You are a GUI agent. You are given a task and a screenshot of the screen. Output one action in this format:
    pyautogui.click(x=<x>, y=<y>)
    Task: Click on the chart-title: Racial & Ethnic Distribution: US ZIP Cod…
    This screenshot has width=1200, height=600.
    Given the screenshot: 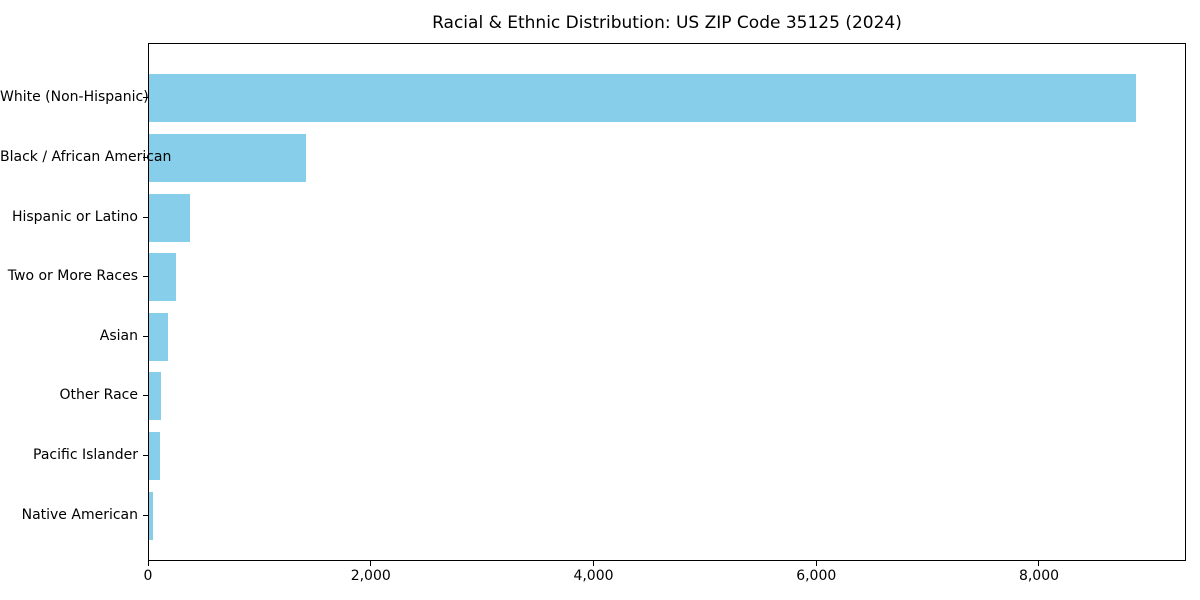 What is the action you would take?
    pyautogui.click(x=667, y=23)
    